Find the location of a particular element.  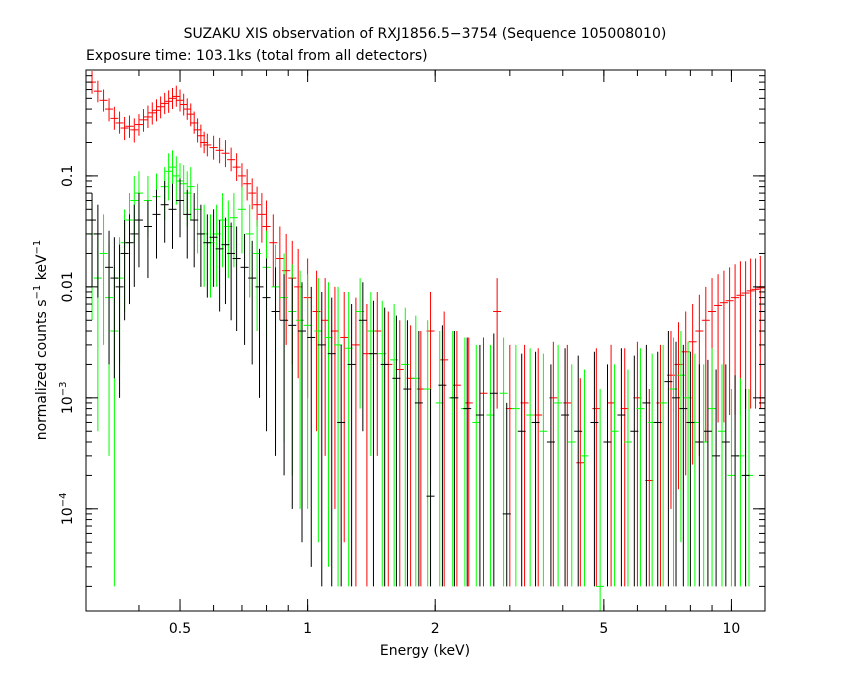

y-tick-label-base: 0.01 is located at coordinates (68, 286).